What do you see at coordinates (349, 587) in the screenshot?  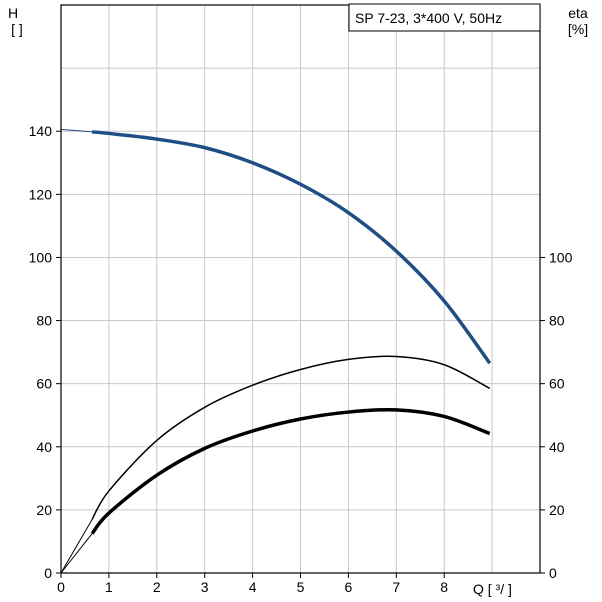 I see `x-tick-label: 6` at bounding box center [349, 587].